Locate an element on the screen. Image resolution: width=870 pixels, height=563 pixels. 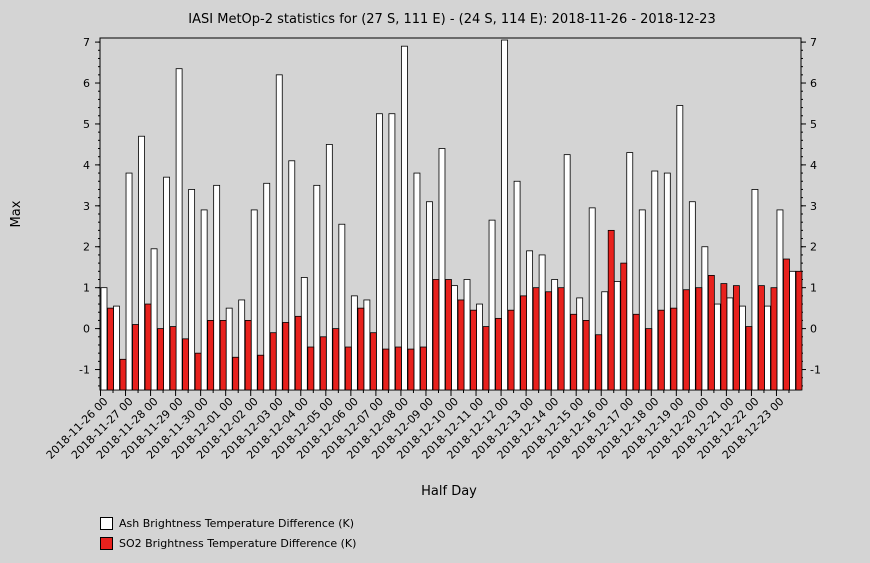
y-tick-label-left: 3 is located at coordinates (86, 206).